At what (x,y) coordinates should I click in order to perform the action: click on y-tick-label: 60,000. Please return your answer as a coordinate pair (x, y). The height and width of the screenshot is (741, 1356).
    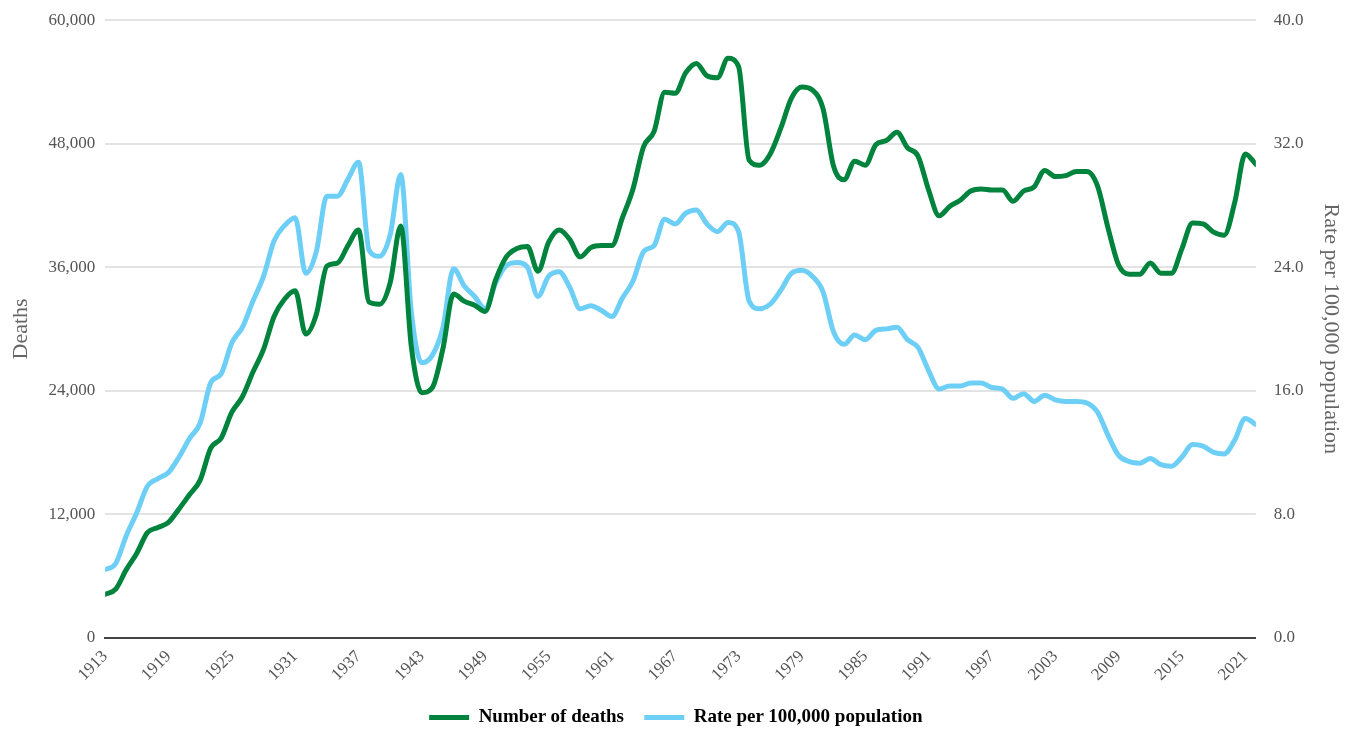
    Looking at the image, I should click on (72, 19).